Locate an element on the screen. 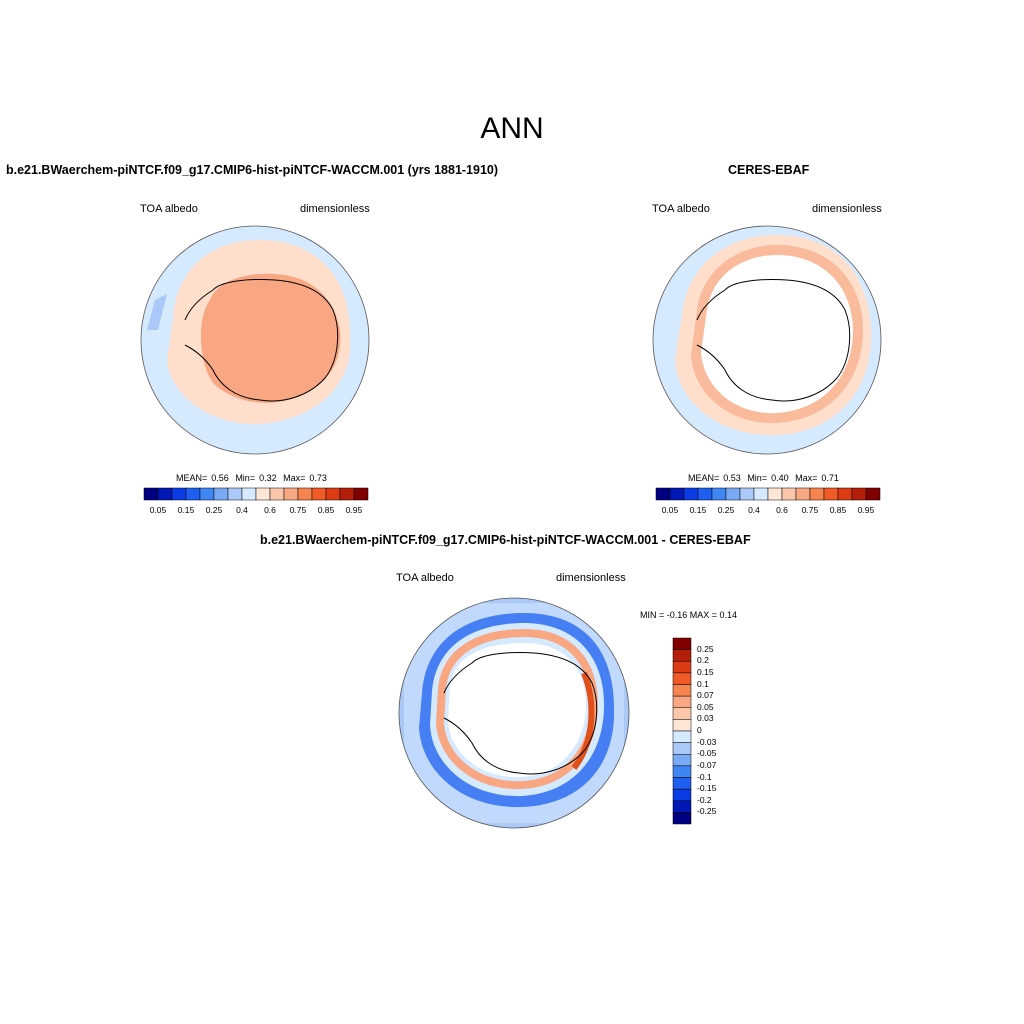  diff-colorbar-tick-label: 0.2 is located at coordinates (703, 660).